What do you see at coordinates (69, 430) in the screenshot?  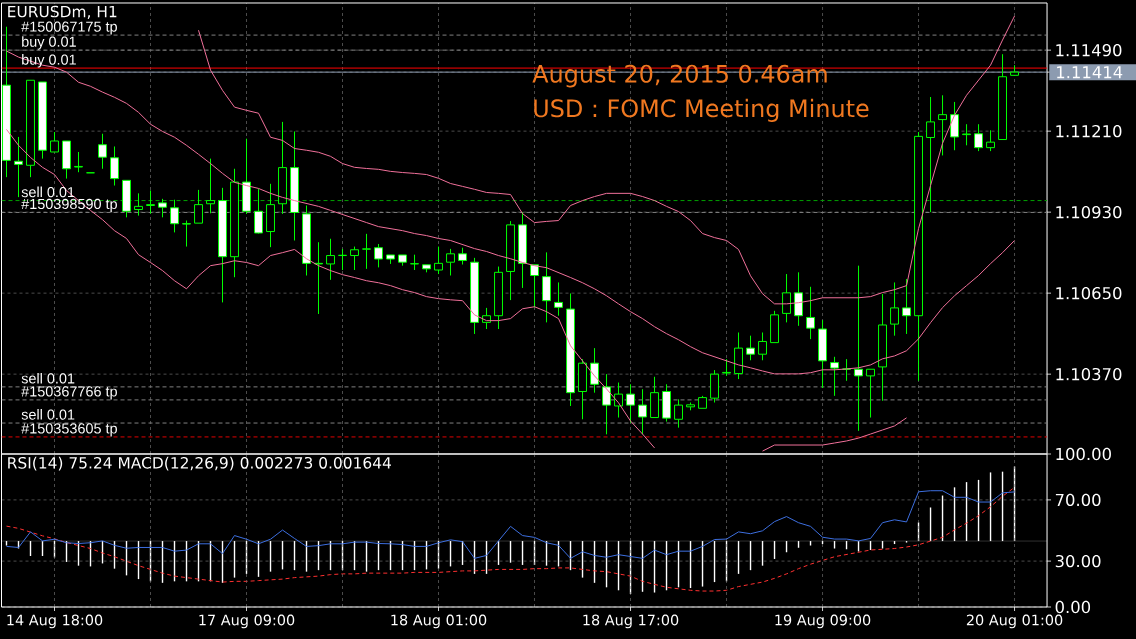 I see `ref-line-label: #150353605 tp` at bounding box center [69, 430].